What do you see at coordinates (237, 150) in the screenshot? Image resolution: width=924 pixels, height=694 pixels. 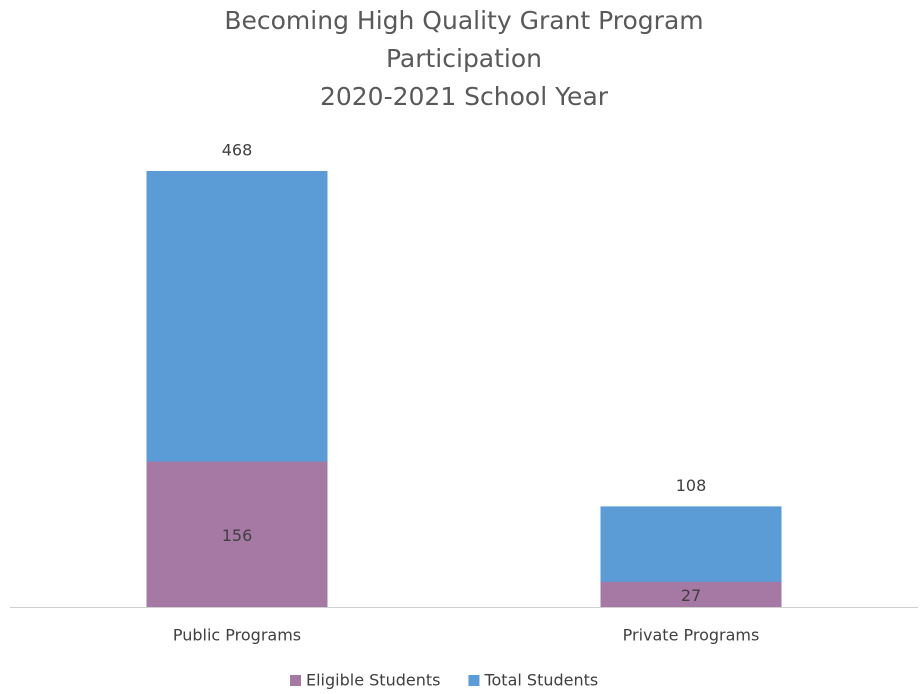 I see `data-label: 468` at bounding box center [237, 150].